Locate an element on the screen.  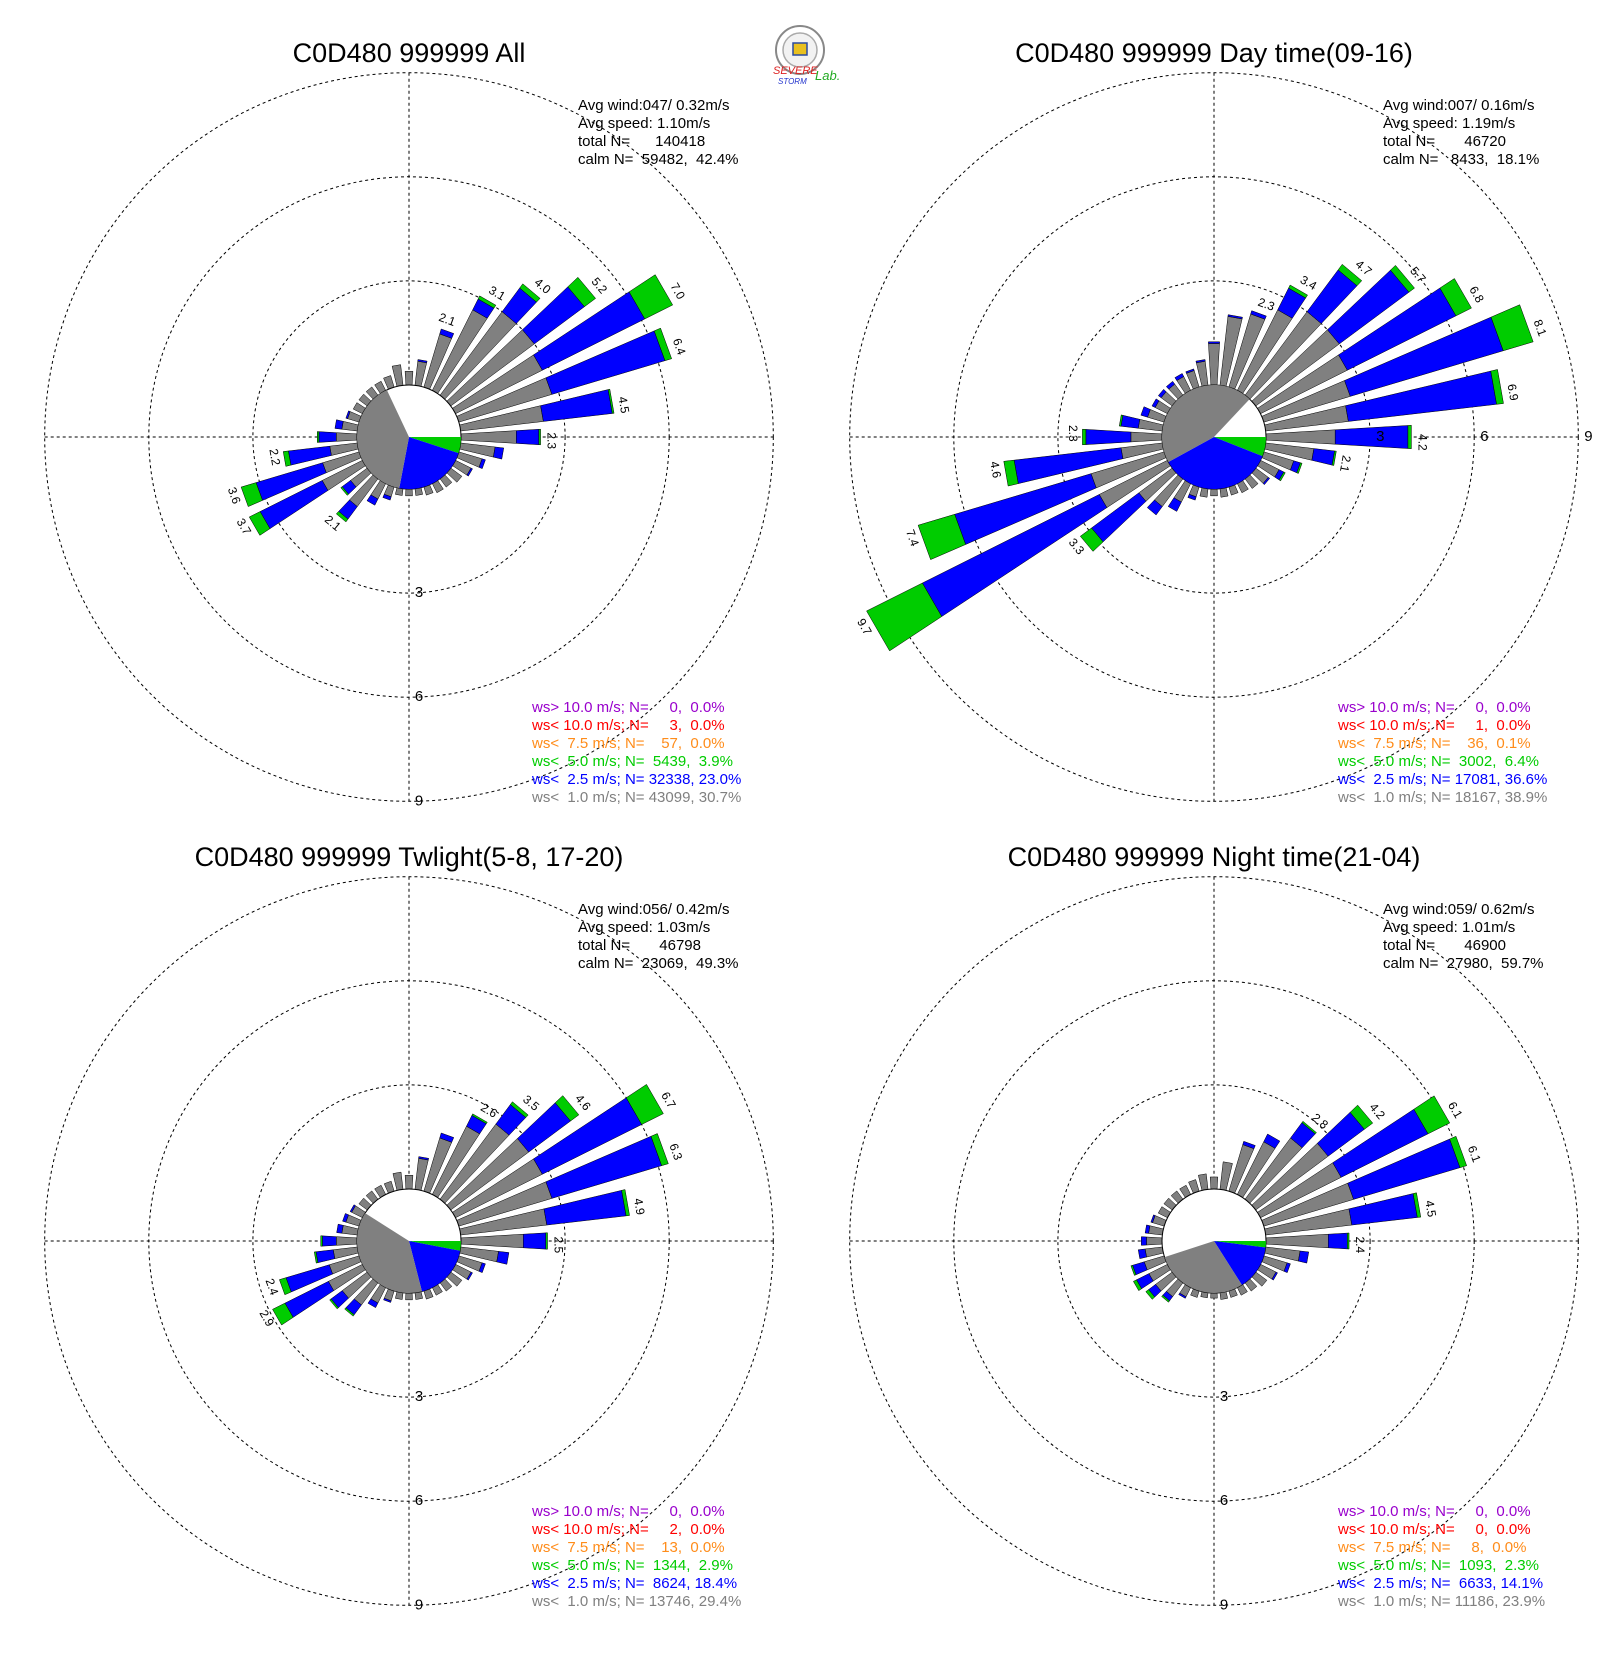
petal-190-grey is located at coordinates (1204, 492).